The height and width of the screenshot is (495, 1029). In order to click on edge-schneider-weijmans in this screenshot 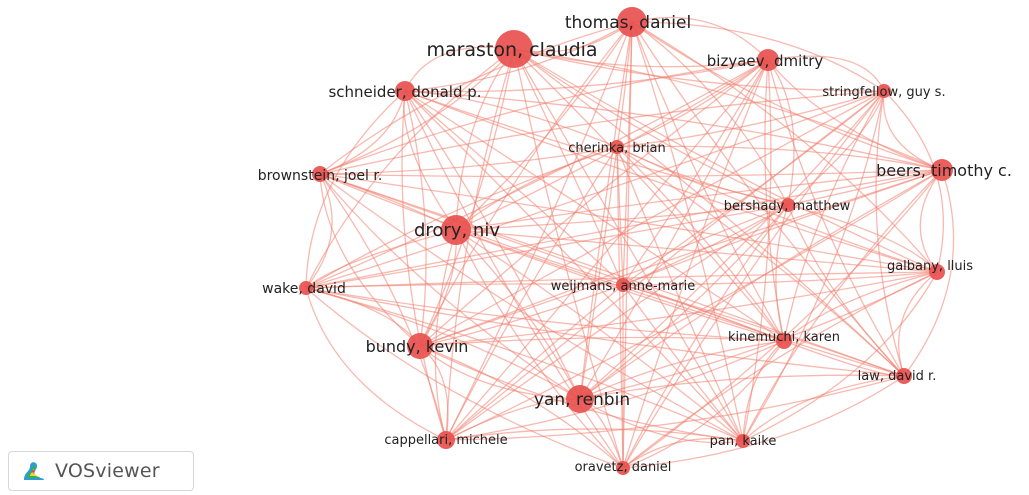, I will do `click(514, 188)`.